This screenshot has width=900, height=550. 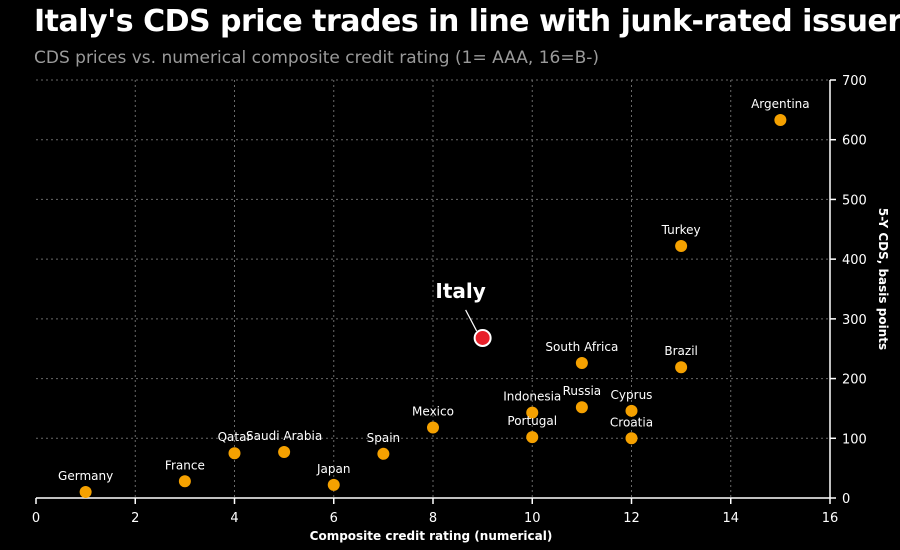 What do you see at coordinates (681, 230) in the screenshot?
I see `point-label: Turkey` at bounding box center [681, 230].